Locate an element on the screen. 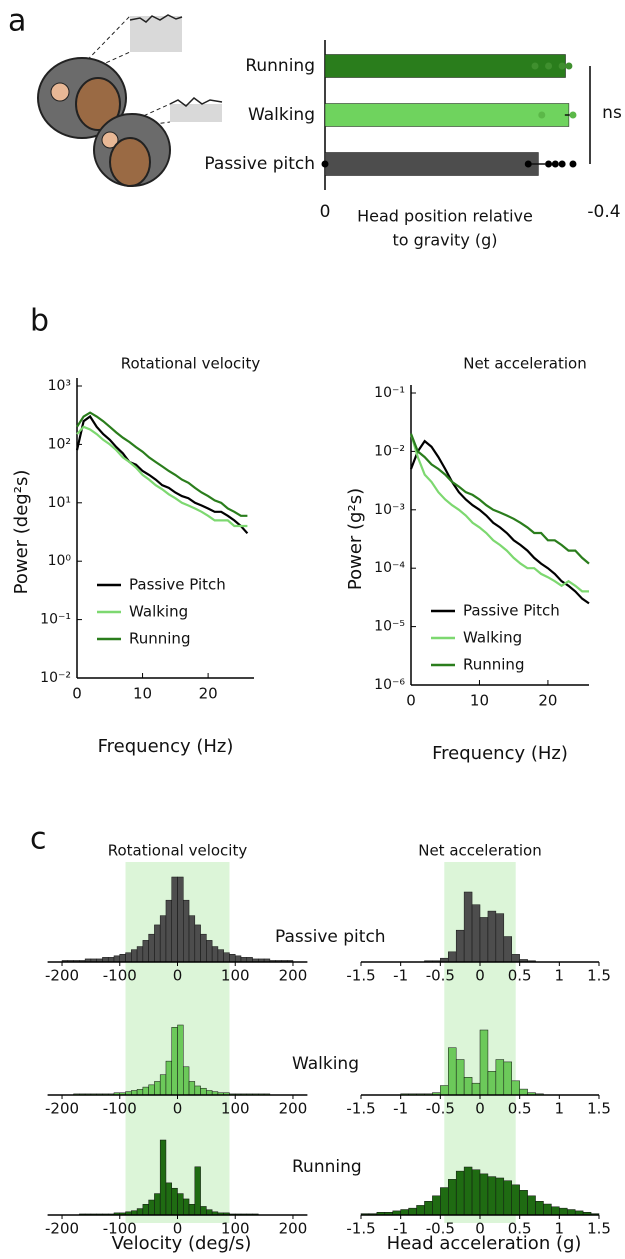 The image size is (625, 1259). monkey-ear is located at coordinates (110, 140).